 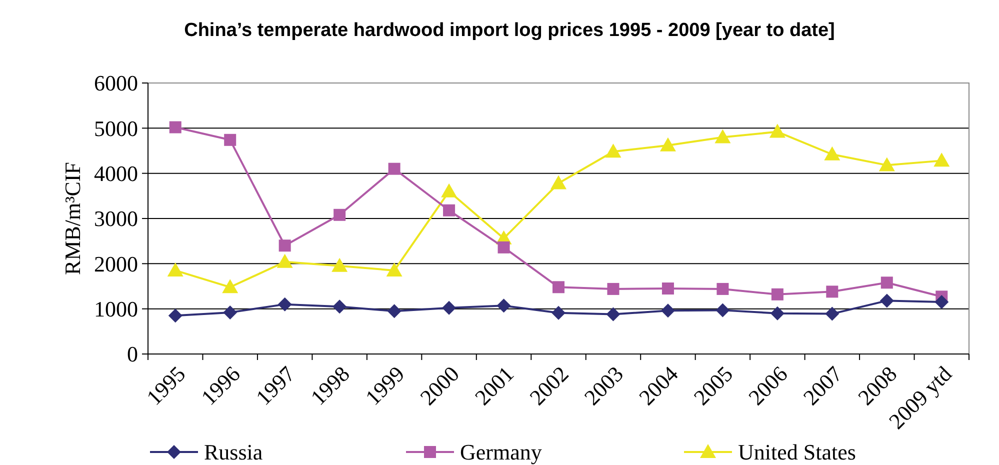 What do you see at coordinates (233, 452) in the screenshot?
I see `legend-label: Russia` at bounding box center [233, 452].